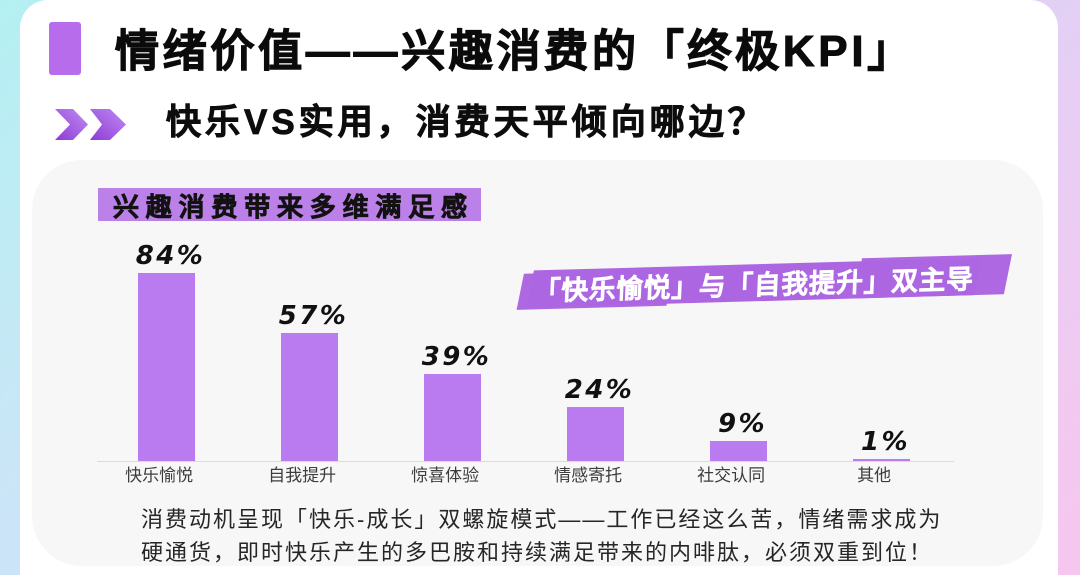 This screenshot has width=1080, height=575. I want to click on bar-category-label: 快乐愉悦, so click(159, 475).